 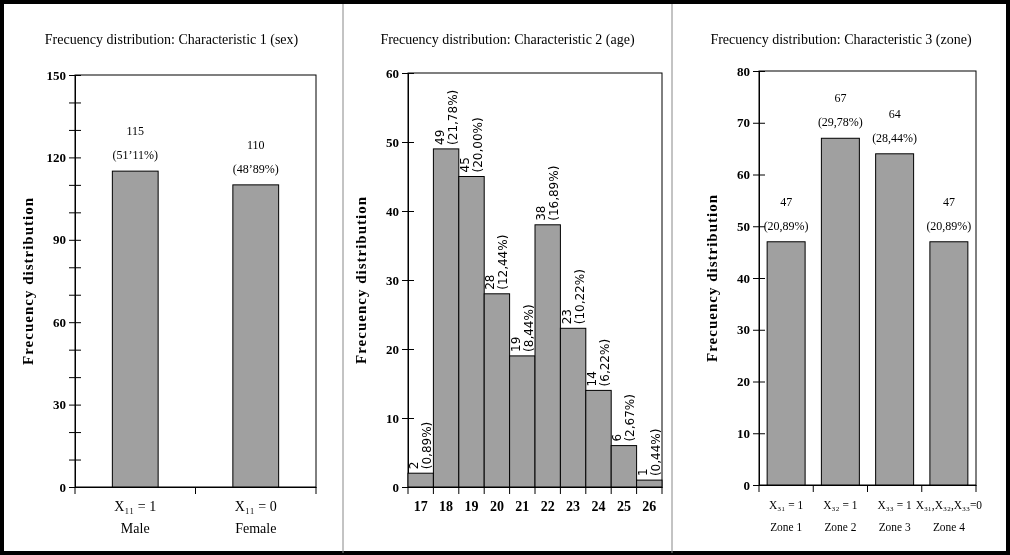 What do you see at coordinates (841, 40) in the screenshot?
I see `chart-title: Frecuency distribution: Characteristic 3 (zone)` at bounding box center [841, 40].